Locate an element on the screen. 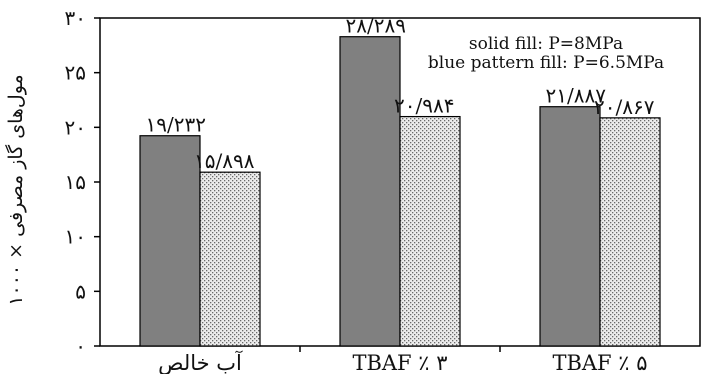 This screenshot has height=374, width=711. y-axis-label: مول‌های گاز مصرفی × ۱۰۰۰ is located at coordinates (15, 189).